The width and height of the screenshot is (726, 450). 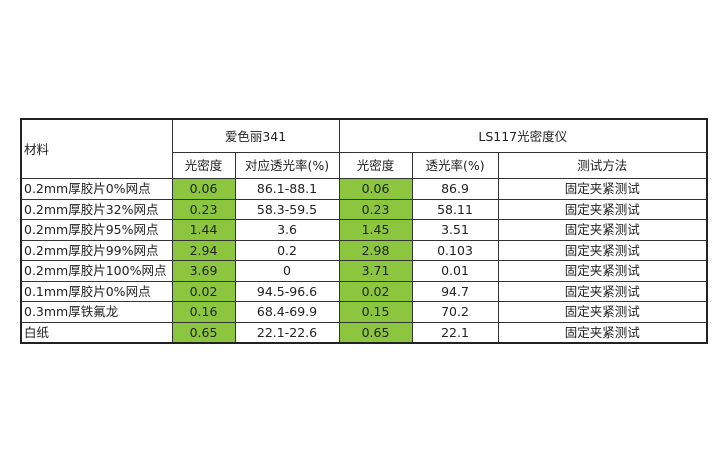 I want to click on xrite-density-cell: 2.94, so click(x=203, y=250).